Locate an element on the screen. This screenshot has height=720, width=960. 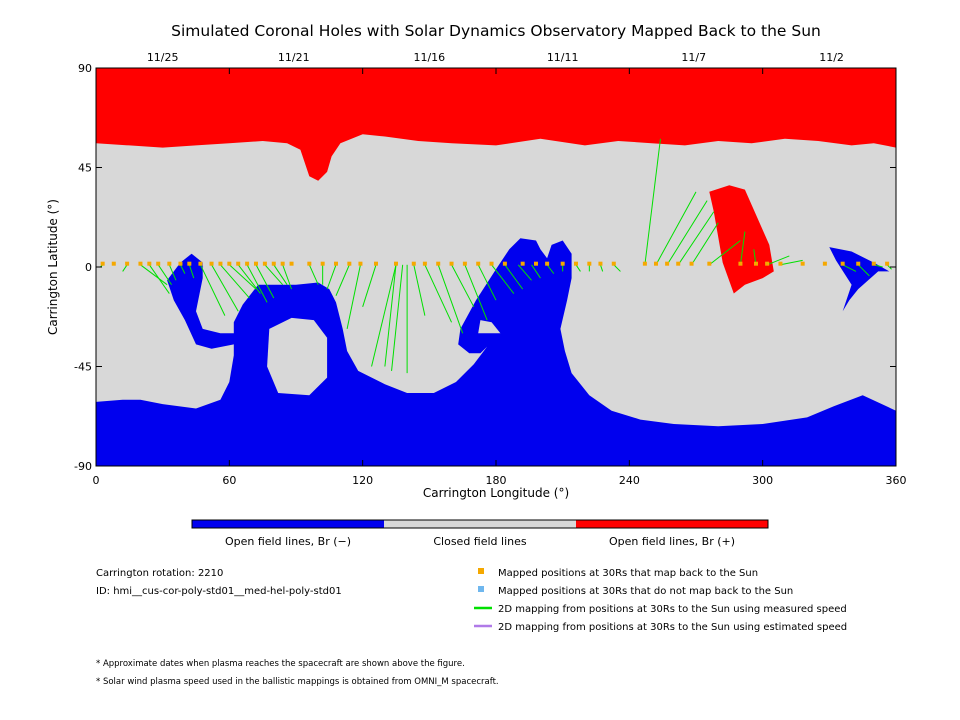
colorbar-label-negative: Open field lines, Br (−) is located at coordinates (288, 541).